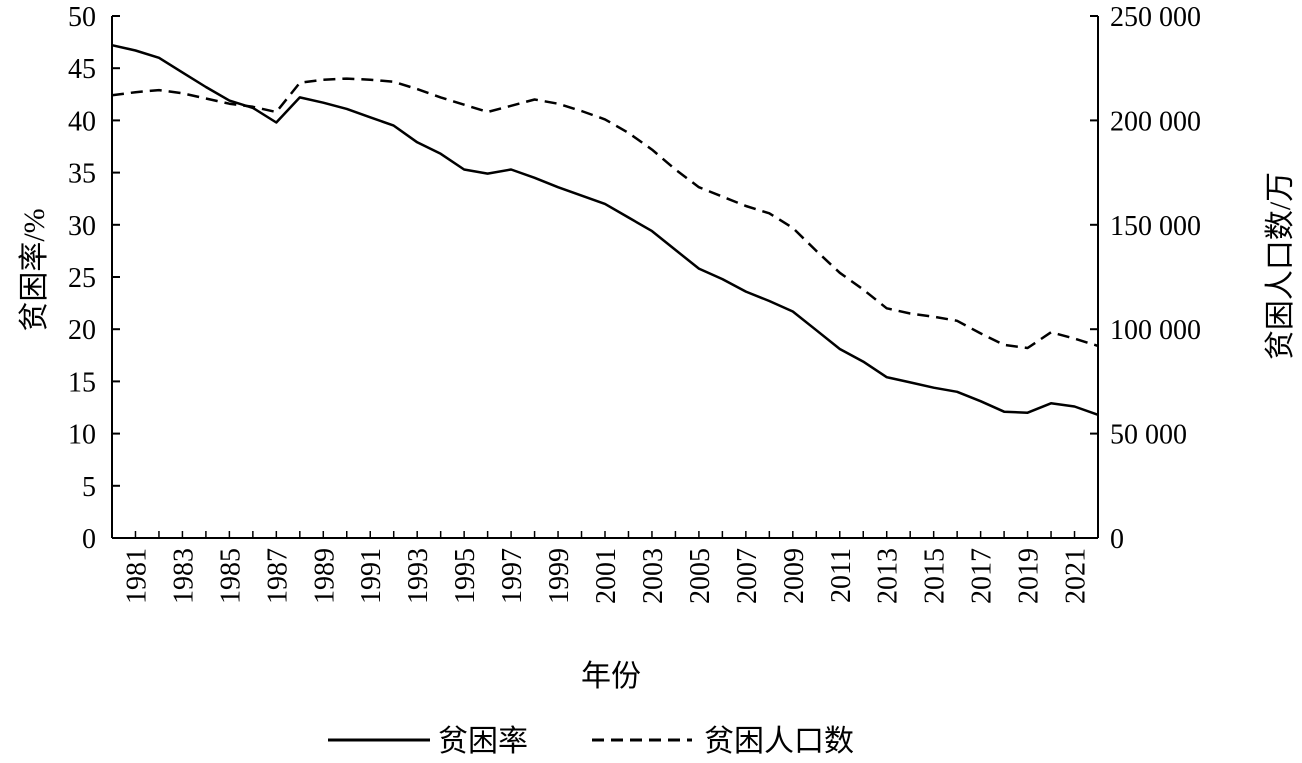 Image resolution: width=1302 pixels, height=763 pixels. What do you see at coordinates (136, 576) in the screenshot?
I see `x-tick-label: 1981` at bounding box center [136, 576].